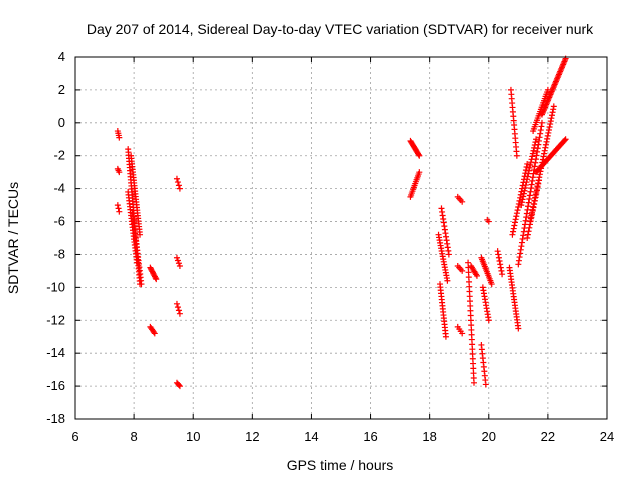  Describe the element at coordinates (311, 436) in the screenshot. I see `x-tick-label: 14` at that location.